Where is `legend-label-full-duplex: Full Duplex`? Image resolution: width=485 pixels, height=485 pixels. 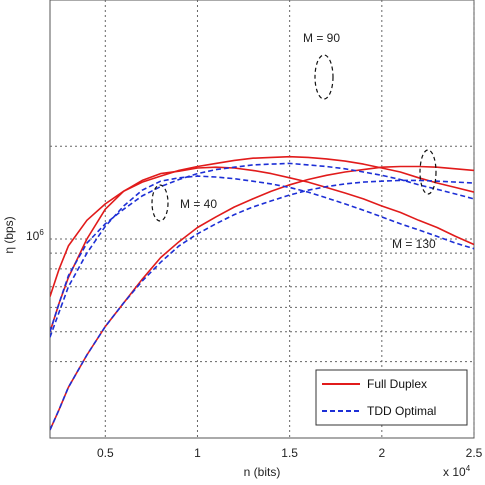
legend-label-full-duplex: Full Duplex is located at coordinates (397, 384).